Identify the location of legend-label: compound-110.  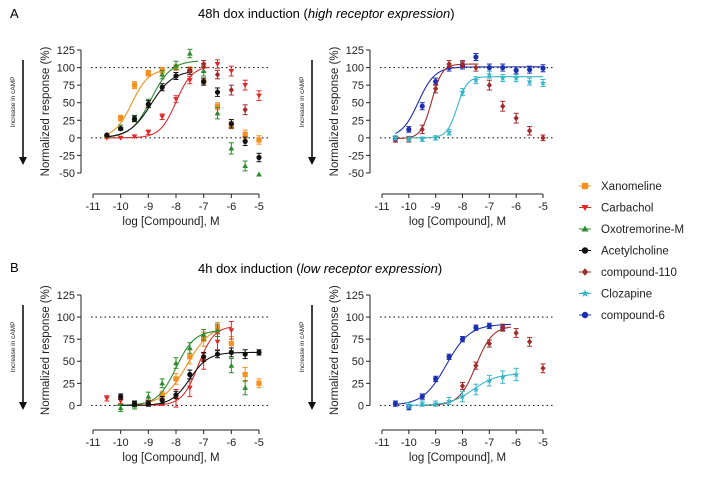
(639, 273).